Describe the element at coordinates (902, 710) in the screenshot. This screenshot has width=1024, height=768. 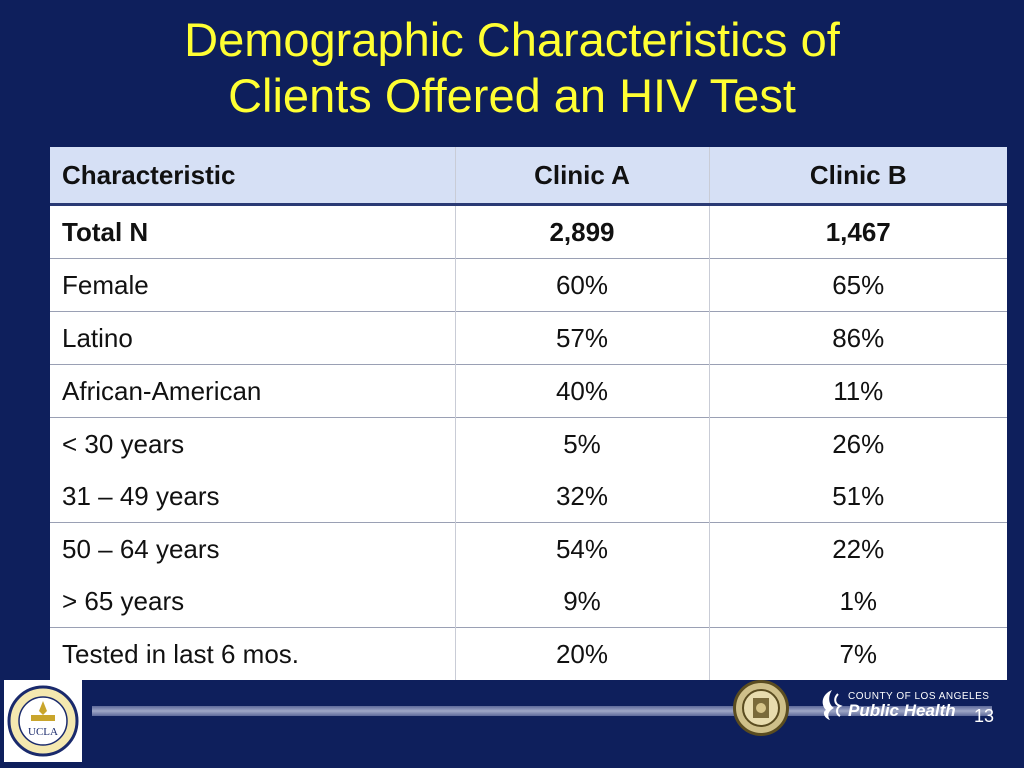
I see `public-health-label: Public Health` at that location.